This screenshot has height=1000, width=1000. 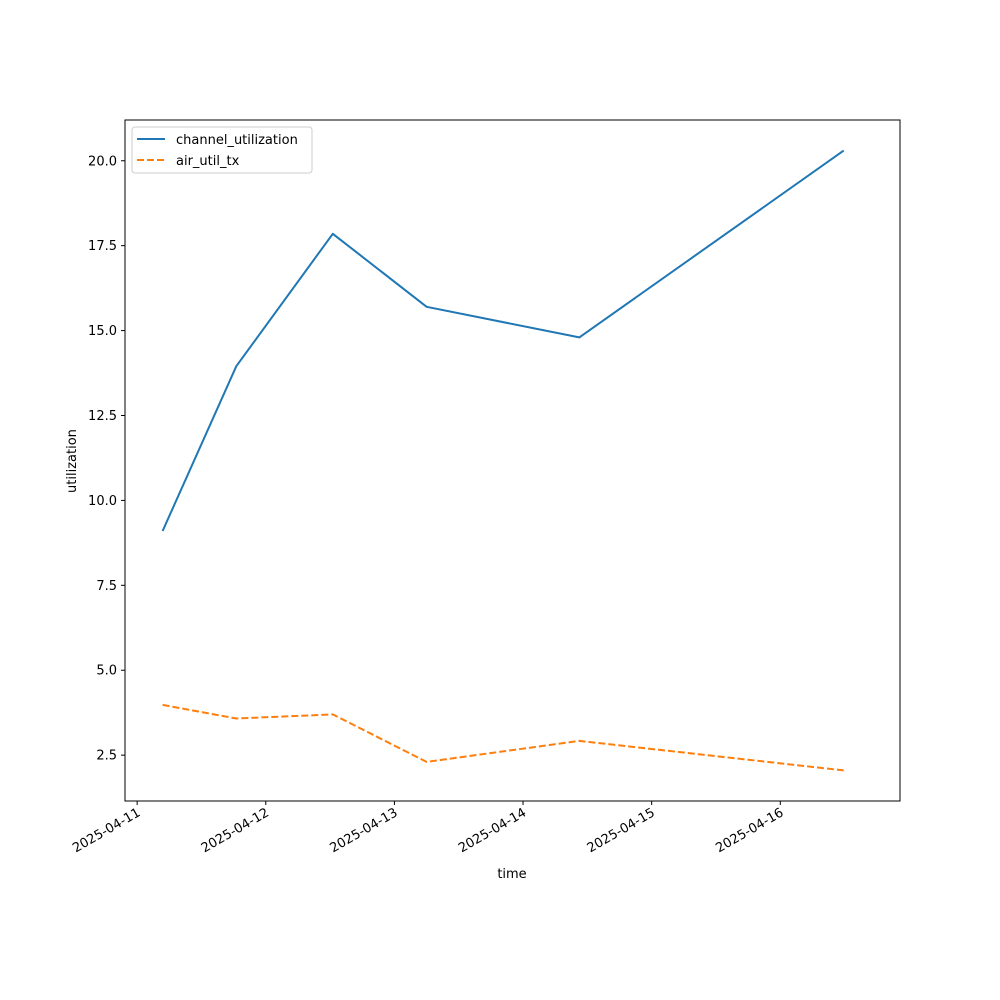 I want to click on x-axis-label: time, so click(x=511, y=874).